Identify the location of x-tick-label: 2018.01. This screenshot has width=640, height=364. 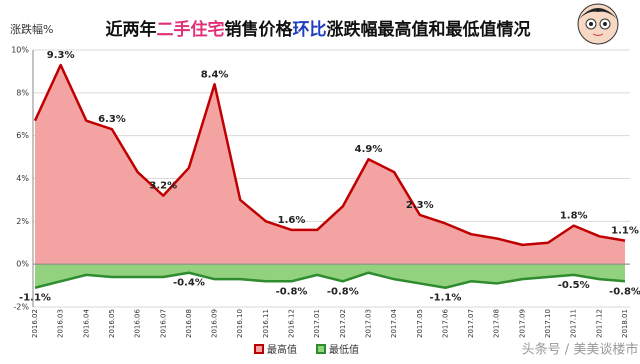
(625, 323).